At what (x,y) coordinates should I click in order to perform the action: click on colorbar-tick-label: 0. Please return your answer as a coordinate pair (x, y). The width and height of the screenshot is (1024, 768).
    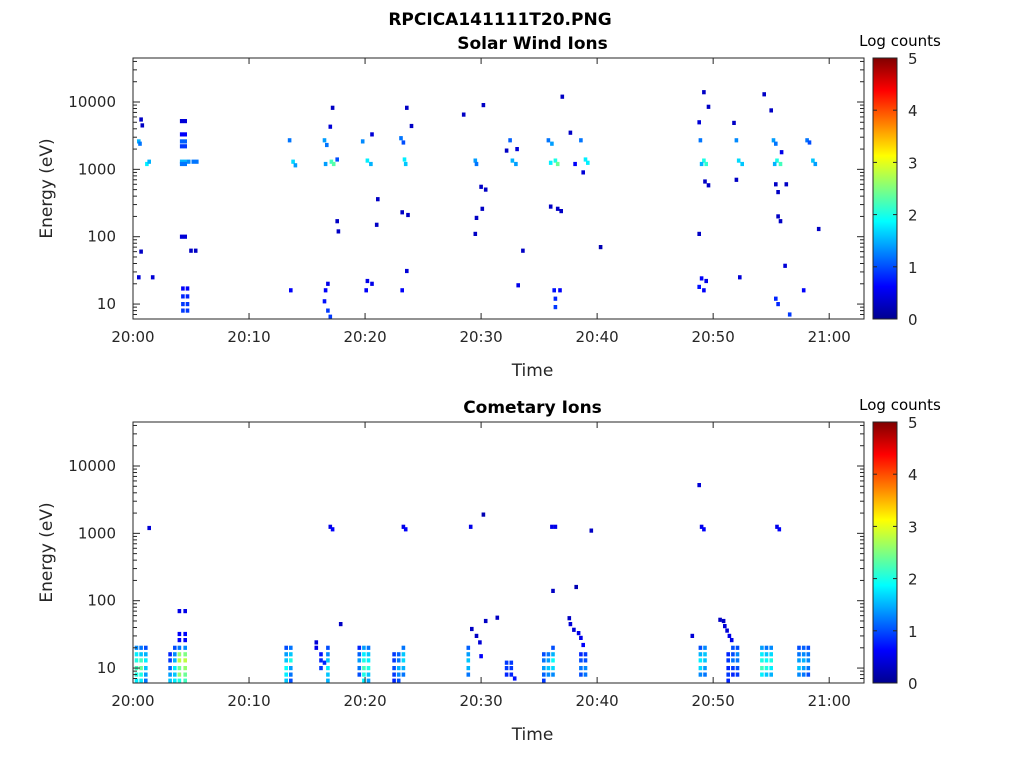
    Looking at the image, I should click on (913, 684).